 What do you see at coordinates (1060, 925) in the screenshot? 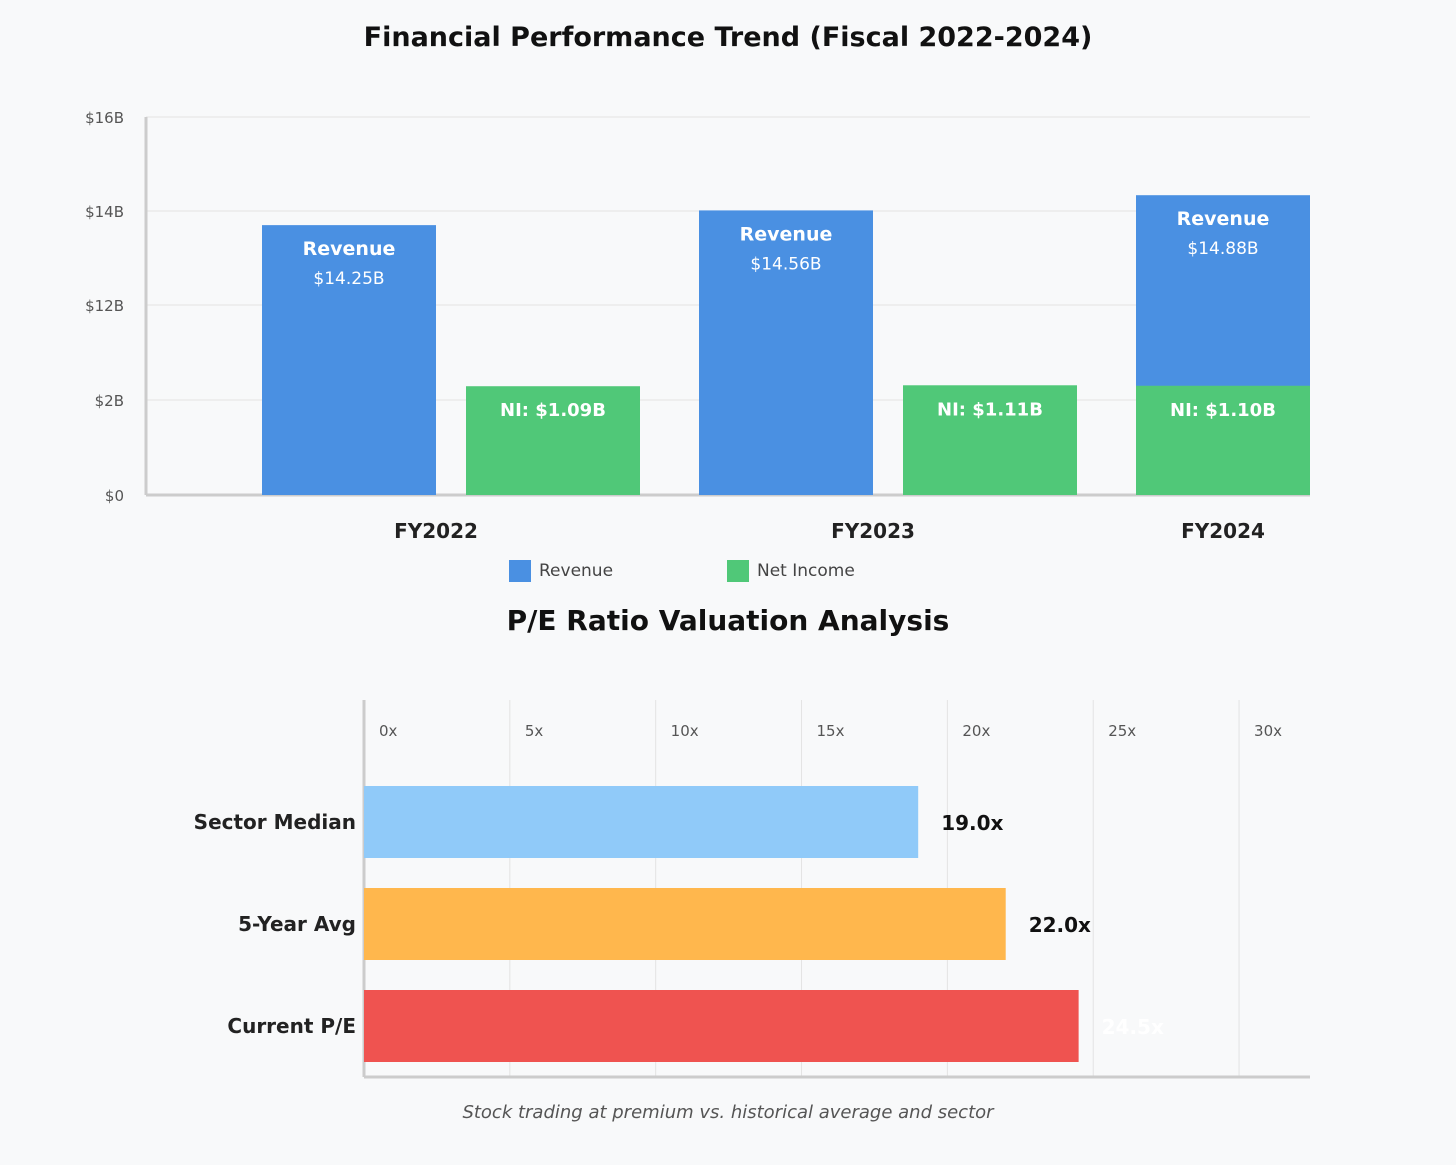
I see `pe-value-label: 22.0x` at bounding box center [1060, 925].